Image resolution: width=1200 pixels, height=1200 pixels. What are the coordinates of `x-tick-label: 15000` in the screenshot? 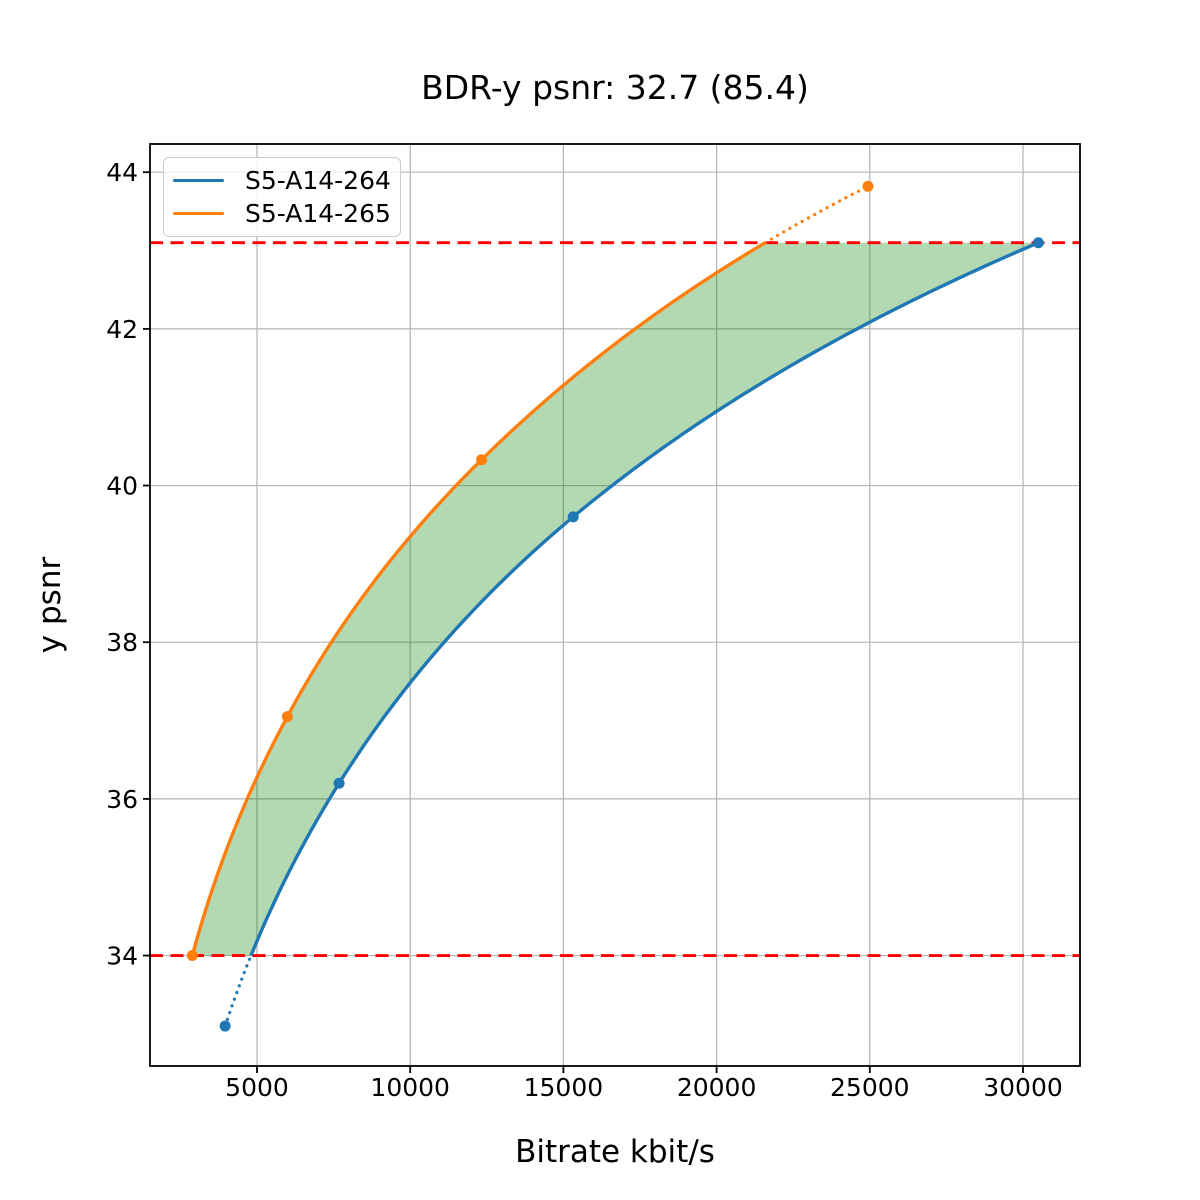 It's located at (564, 1087).